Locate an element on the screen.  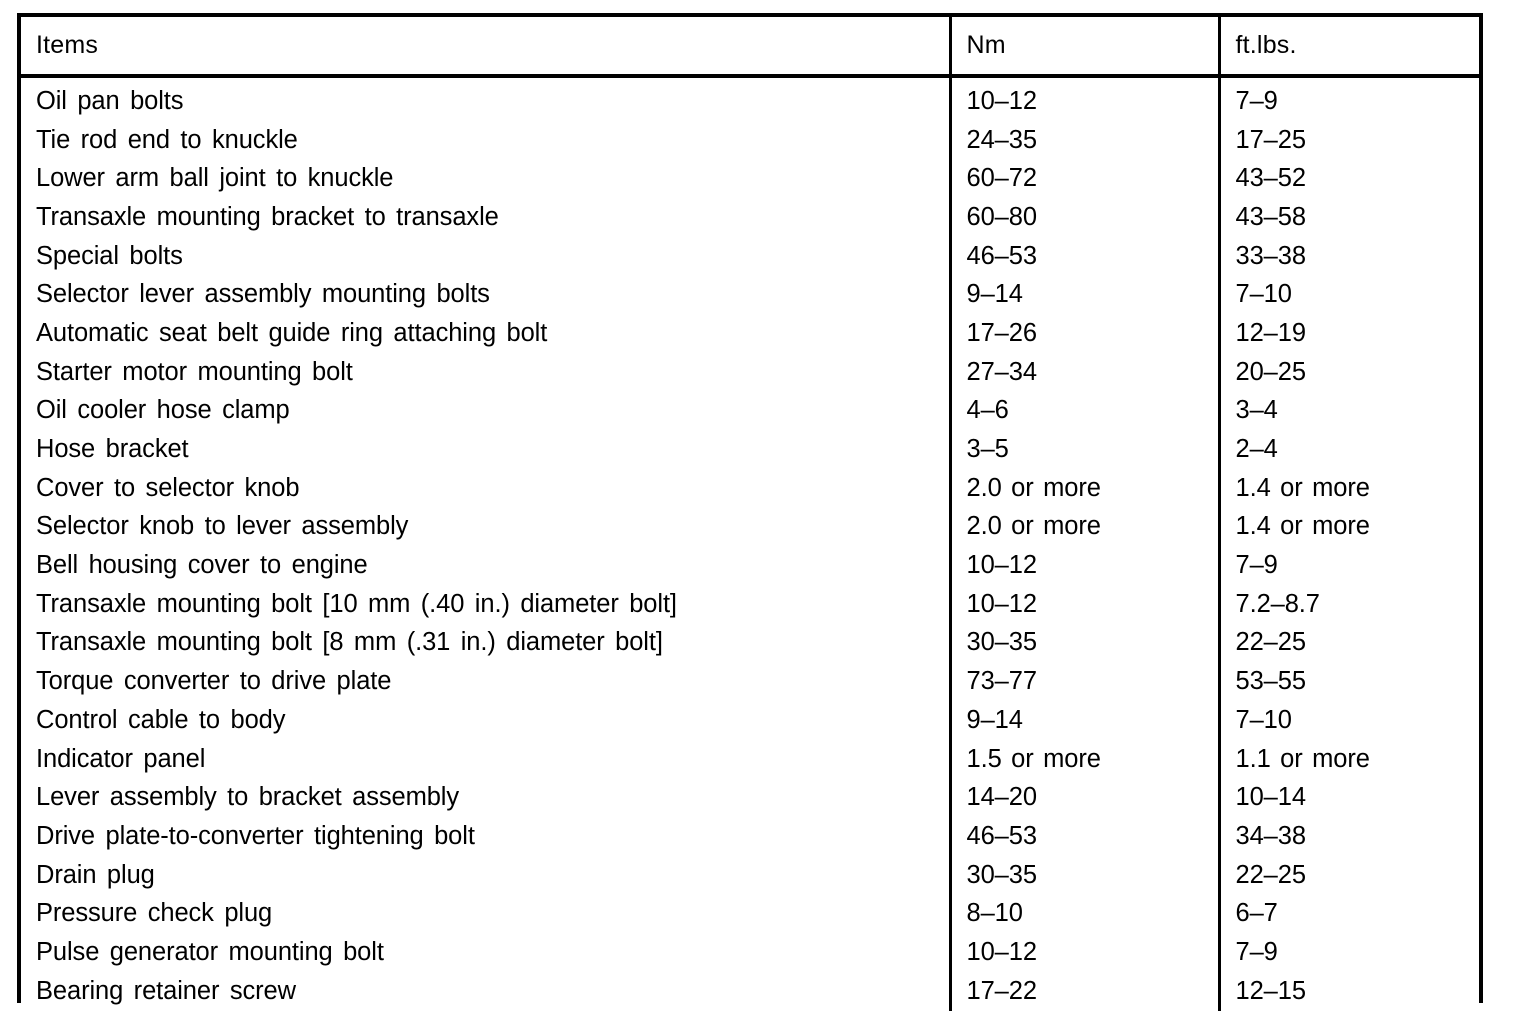
column-header-items: Items is located at coordinates (485, 47).